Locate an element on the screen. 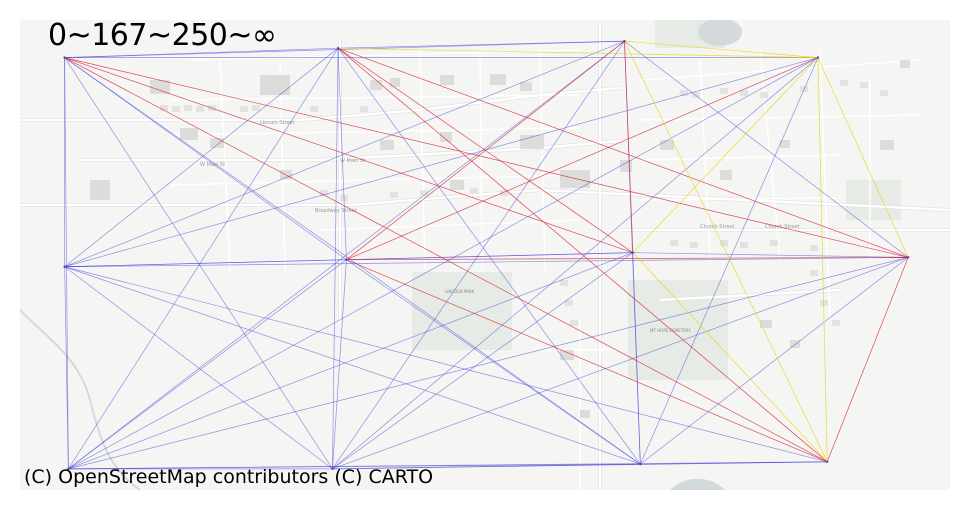  edge-I-L is located at coordinates (448, 465).